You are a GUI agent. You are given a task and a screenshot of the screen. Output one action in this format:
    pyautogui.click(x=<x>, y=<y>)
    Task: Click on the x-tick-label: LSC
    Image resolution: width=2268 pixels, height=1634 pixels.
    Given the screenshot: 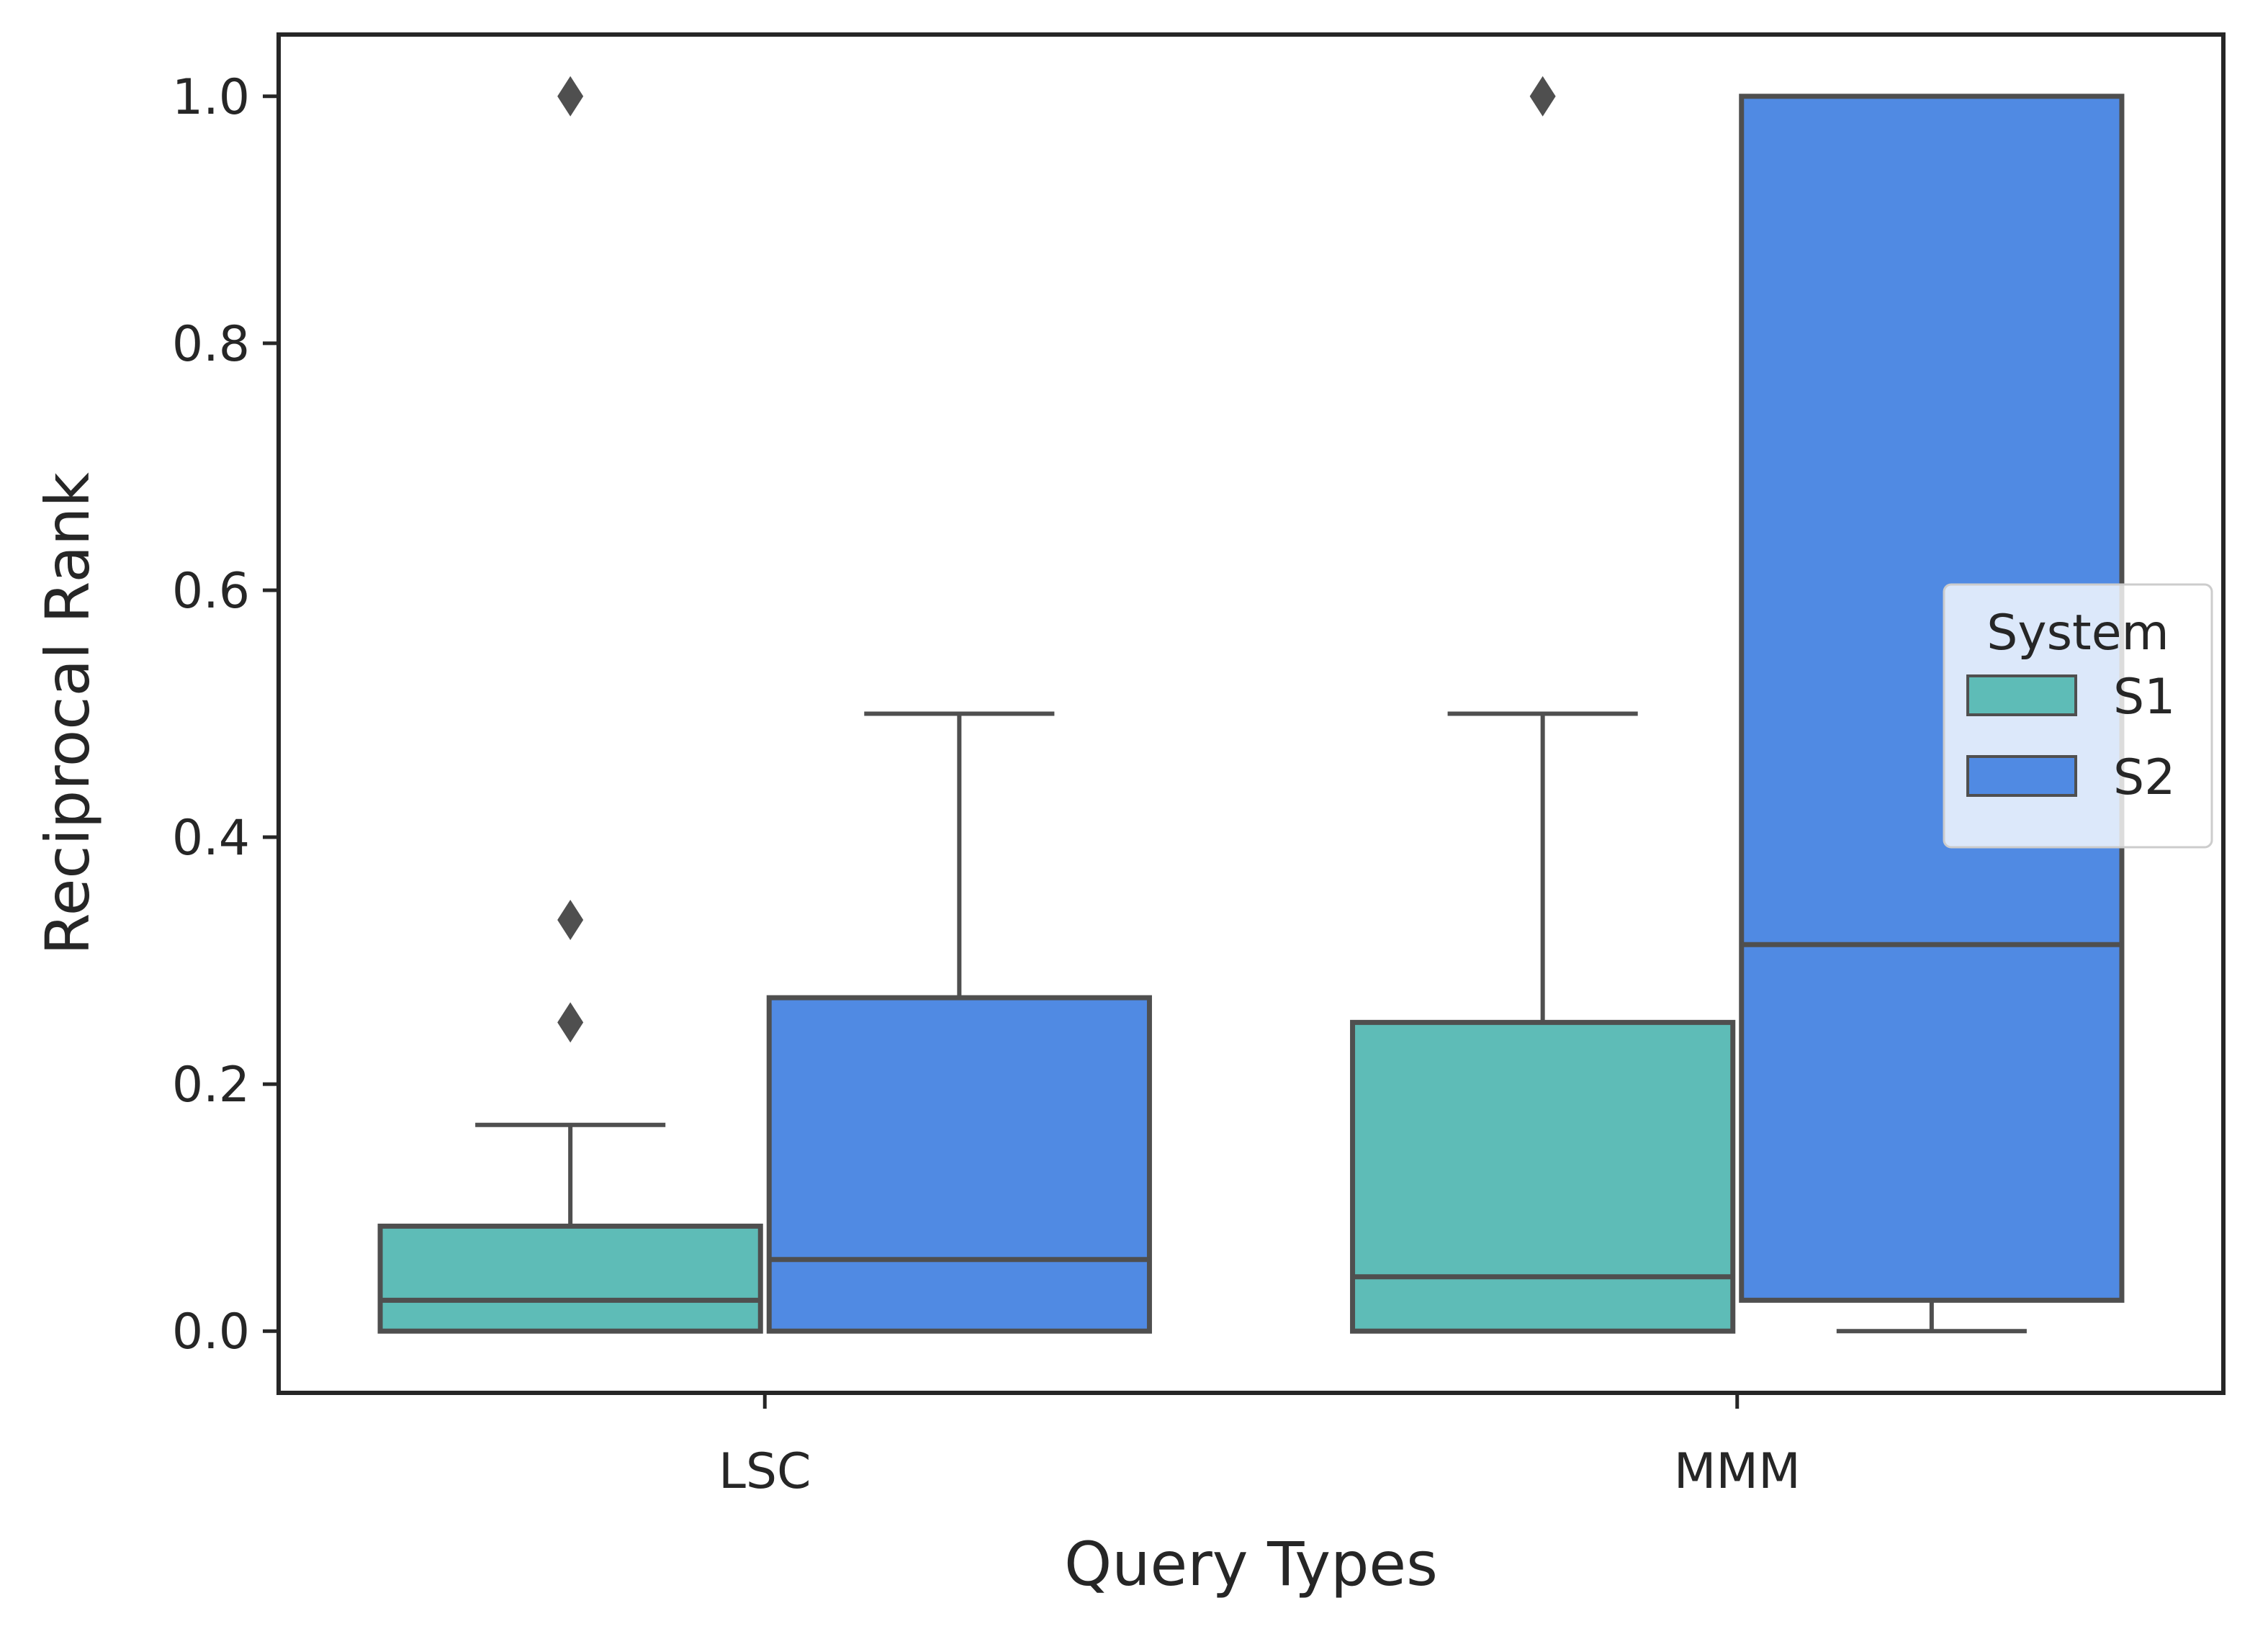 What is the action you would take?
    pyautogui.click(x=765, y=1471)
    